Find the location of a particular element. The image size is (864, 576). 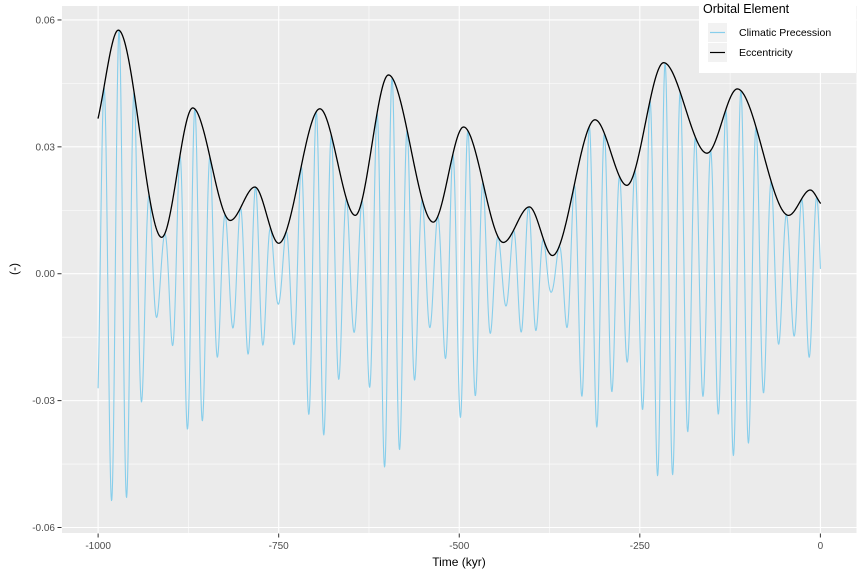

x-tick-label: -250 is located at coordinates (640, 546).